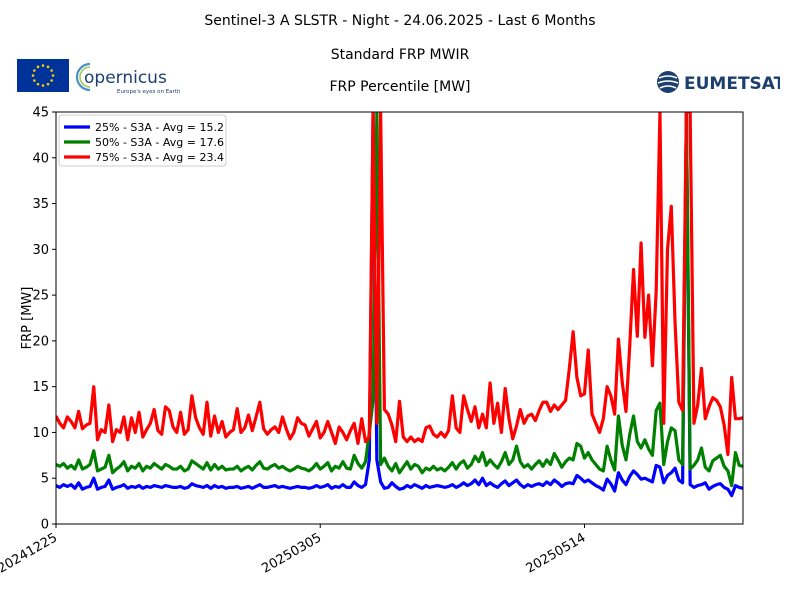 Image resolution: width=800 pixels, height=589 pixels. I want to click on y-tick-label: 0, so click(45, 525).